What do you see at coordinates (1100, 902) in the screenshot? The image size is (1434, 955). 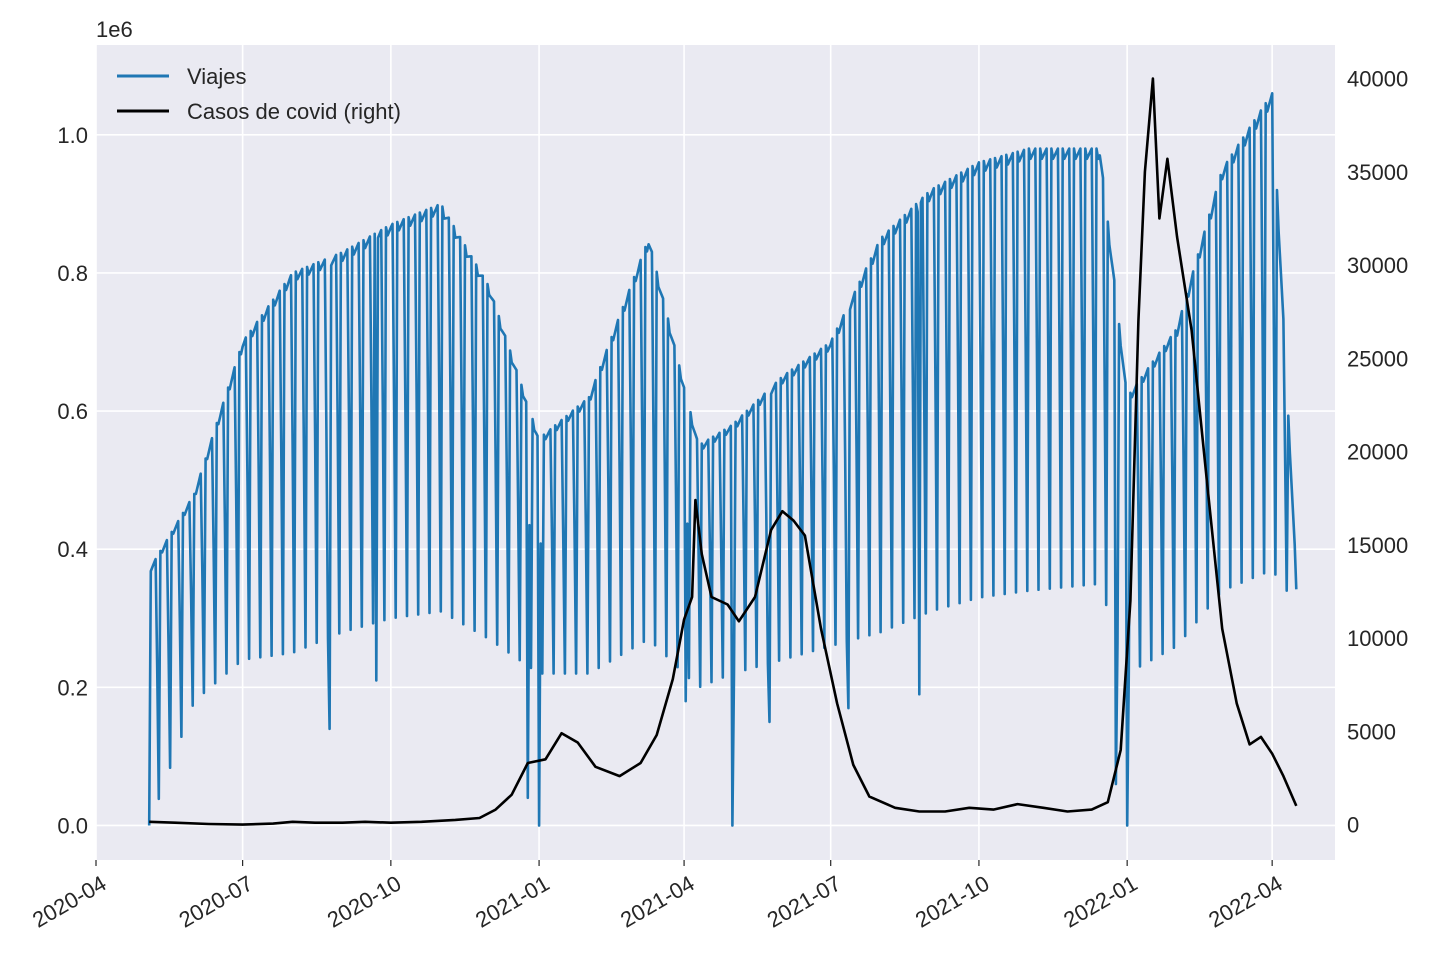 I see `x-tick-label: 2022-01` at bounding box center [1100, 902].